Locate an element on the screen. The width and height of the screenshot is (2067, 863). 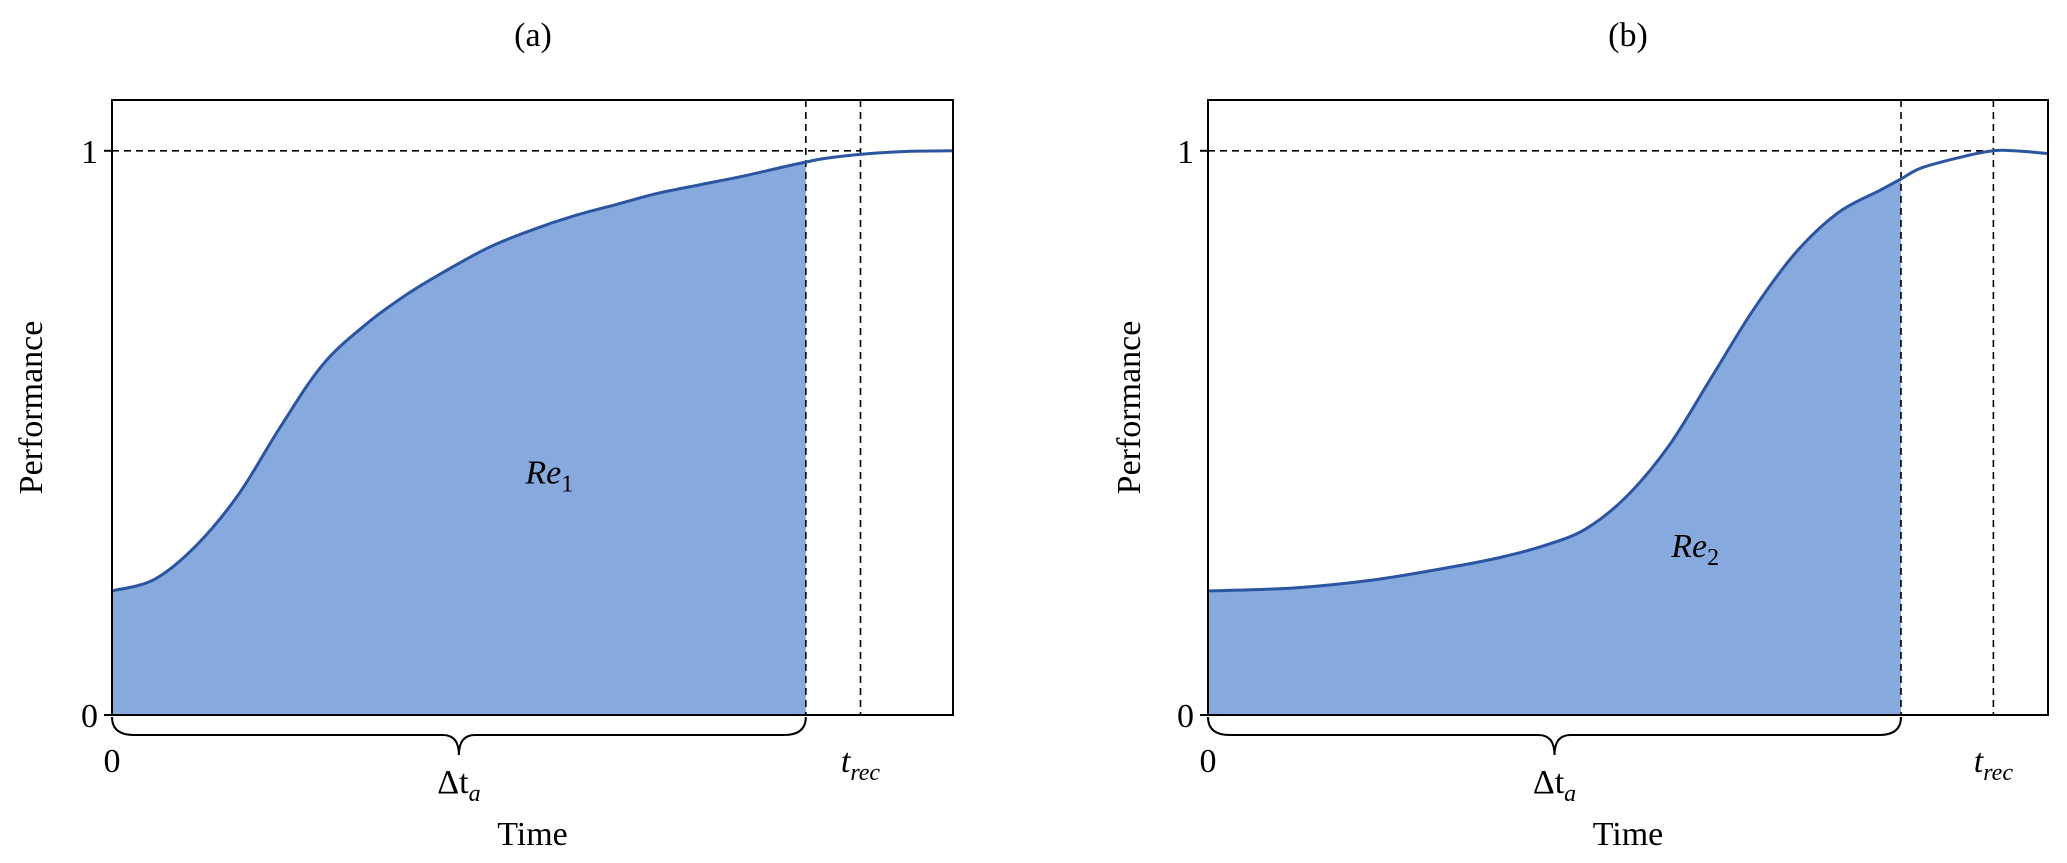
region-label: Re2 is located at coordinates (1694, 549).